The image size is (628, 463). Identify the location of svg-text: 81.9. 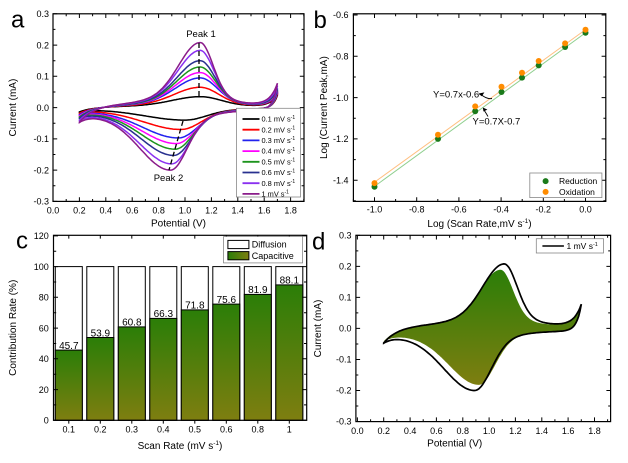
(258, 290).